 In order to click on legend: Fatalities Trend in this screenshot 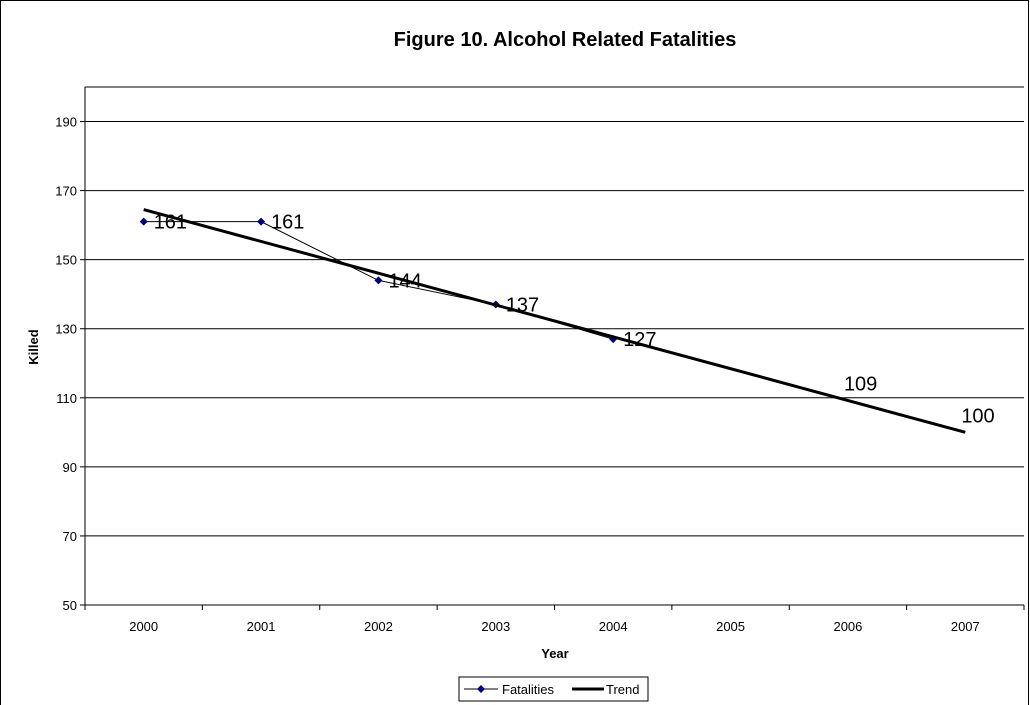, I will do `click(553, 689)`.